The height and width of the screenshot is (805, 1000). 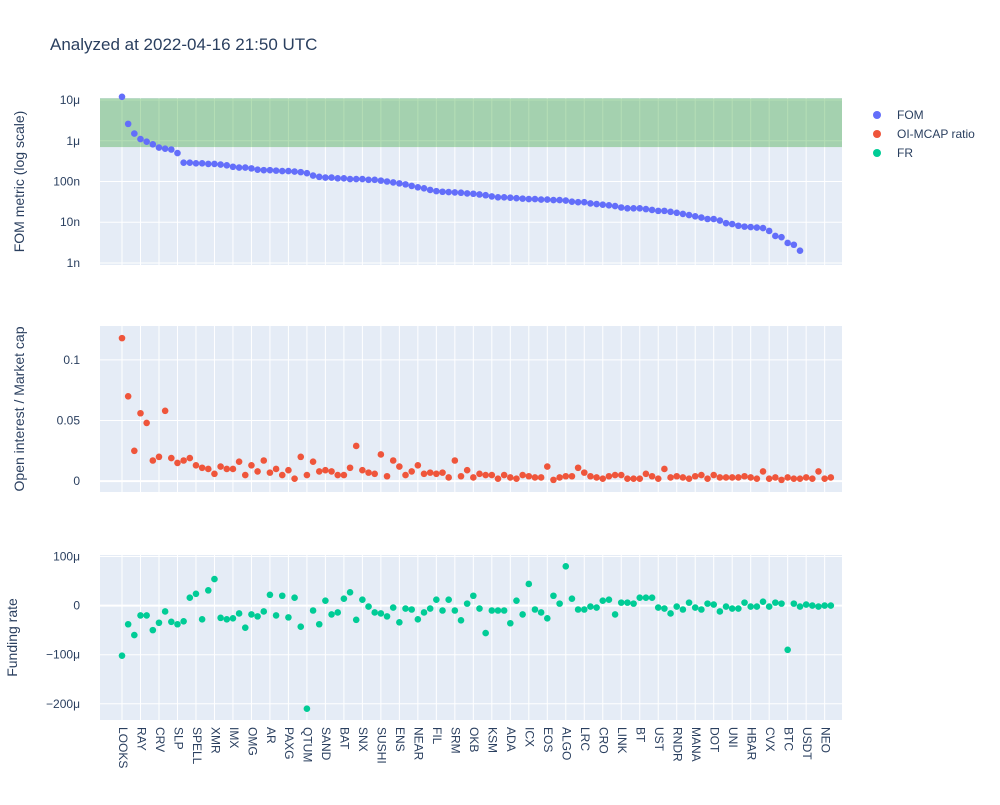 I want to click on x-tick-label: SAND, so click(x=326, y=744).